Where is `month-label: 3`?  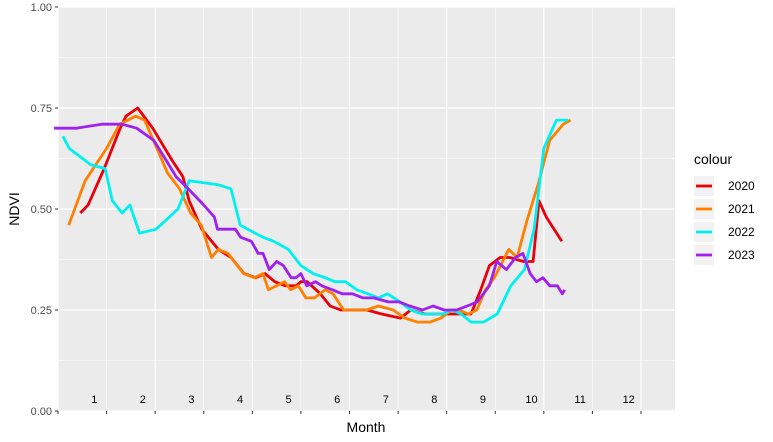 month-label: 3 is located at coordinates (191, 400).